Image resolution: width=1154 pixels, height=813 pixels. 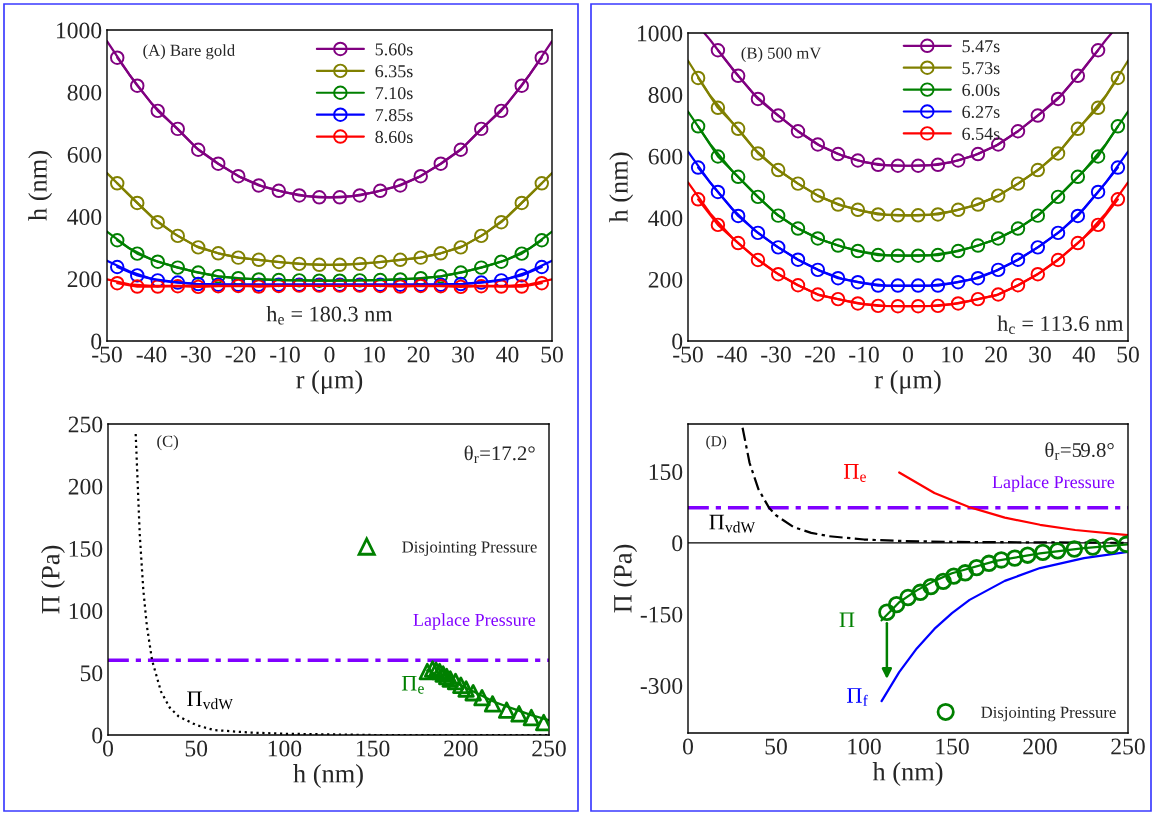 I want to click on legend-label: 7.10s, so click(x=394, y=93).